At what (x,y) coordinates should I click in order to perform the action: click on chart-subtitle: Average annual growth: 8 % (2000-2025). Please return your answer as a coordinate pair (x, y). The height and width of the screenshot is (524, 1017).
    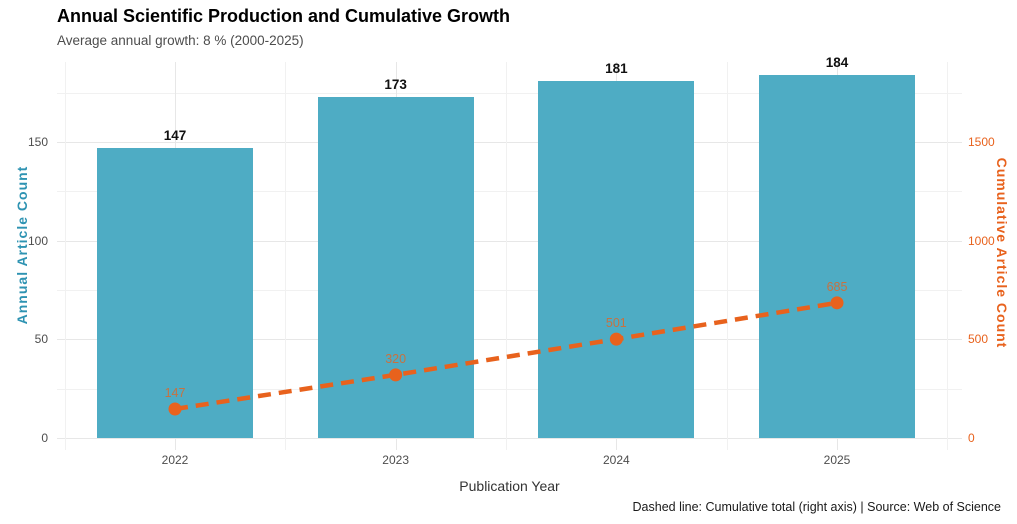
    Looking at the image, I should click on (180, 40).